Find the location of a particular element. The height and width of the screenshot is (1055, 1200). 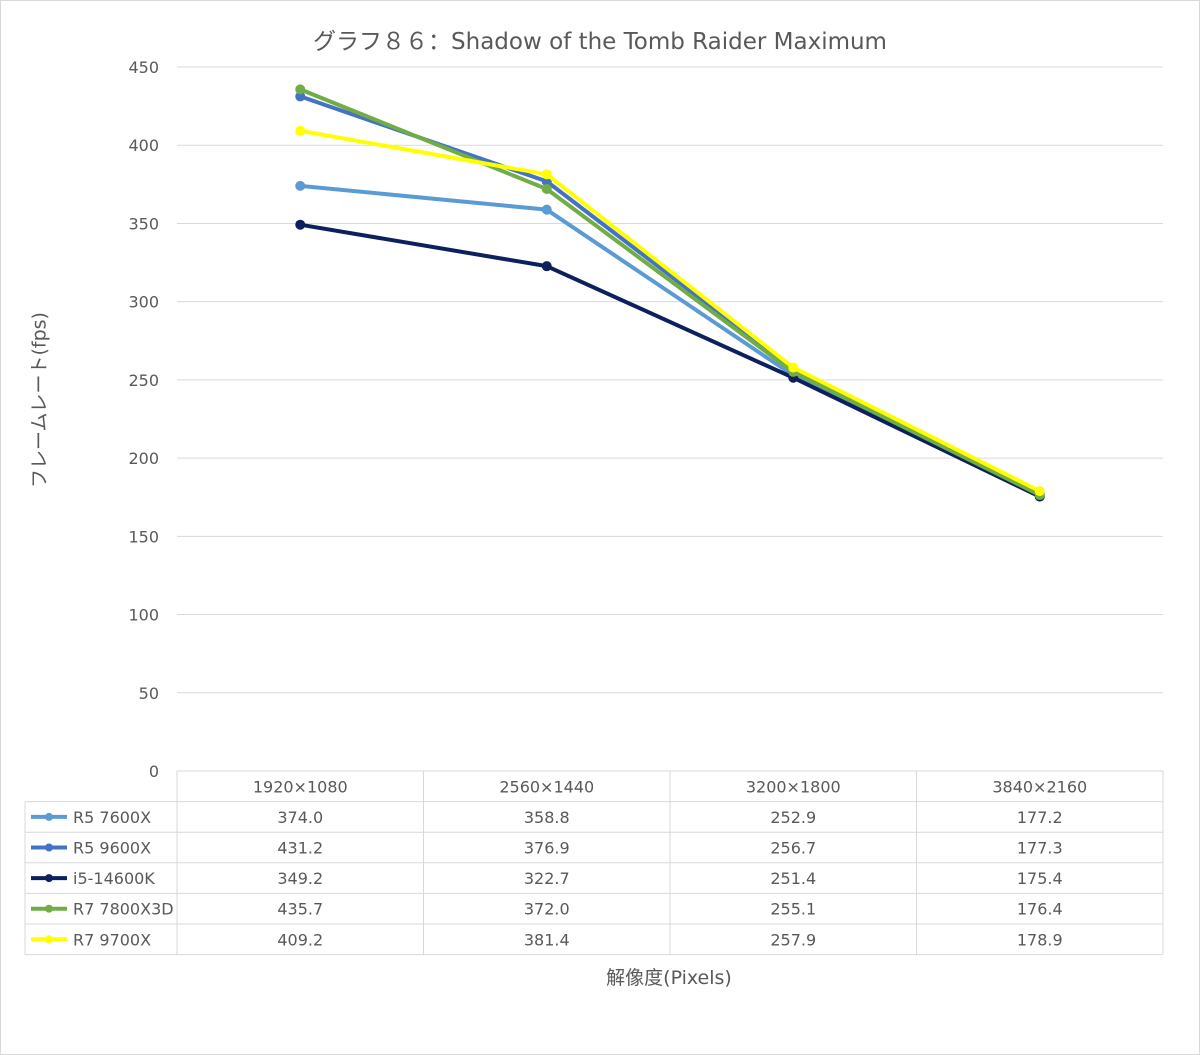

data-label: 257.9 is located at coordinates (793, 939).